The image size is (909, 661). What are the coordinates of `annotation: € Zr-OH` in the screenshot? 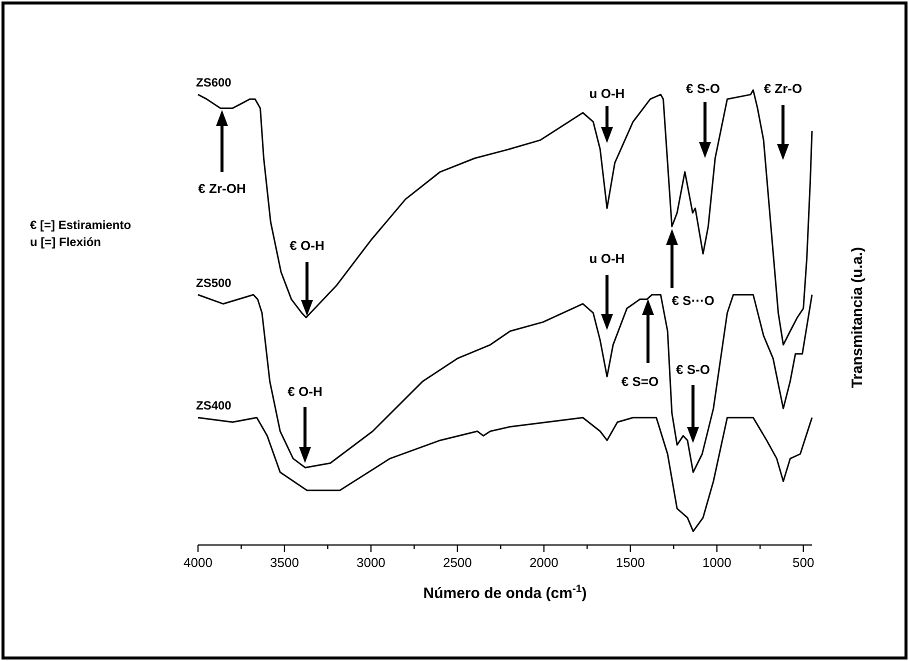 It's located at (222, 188).